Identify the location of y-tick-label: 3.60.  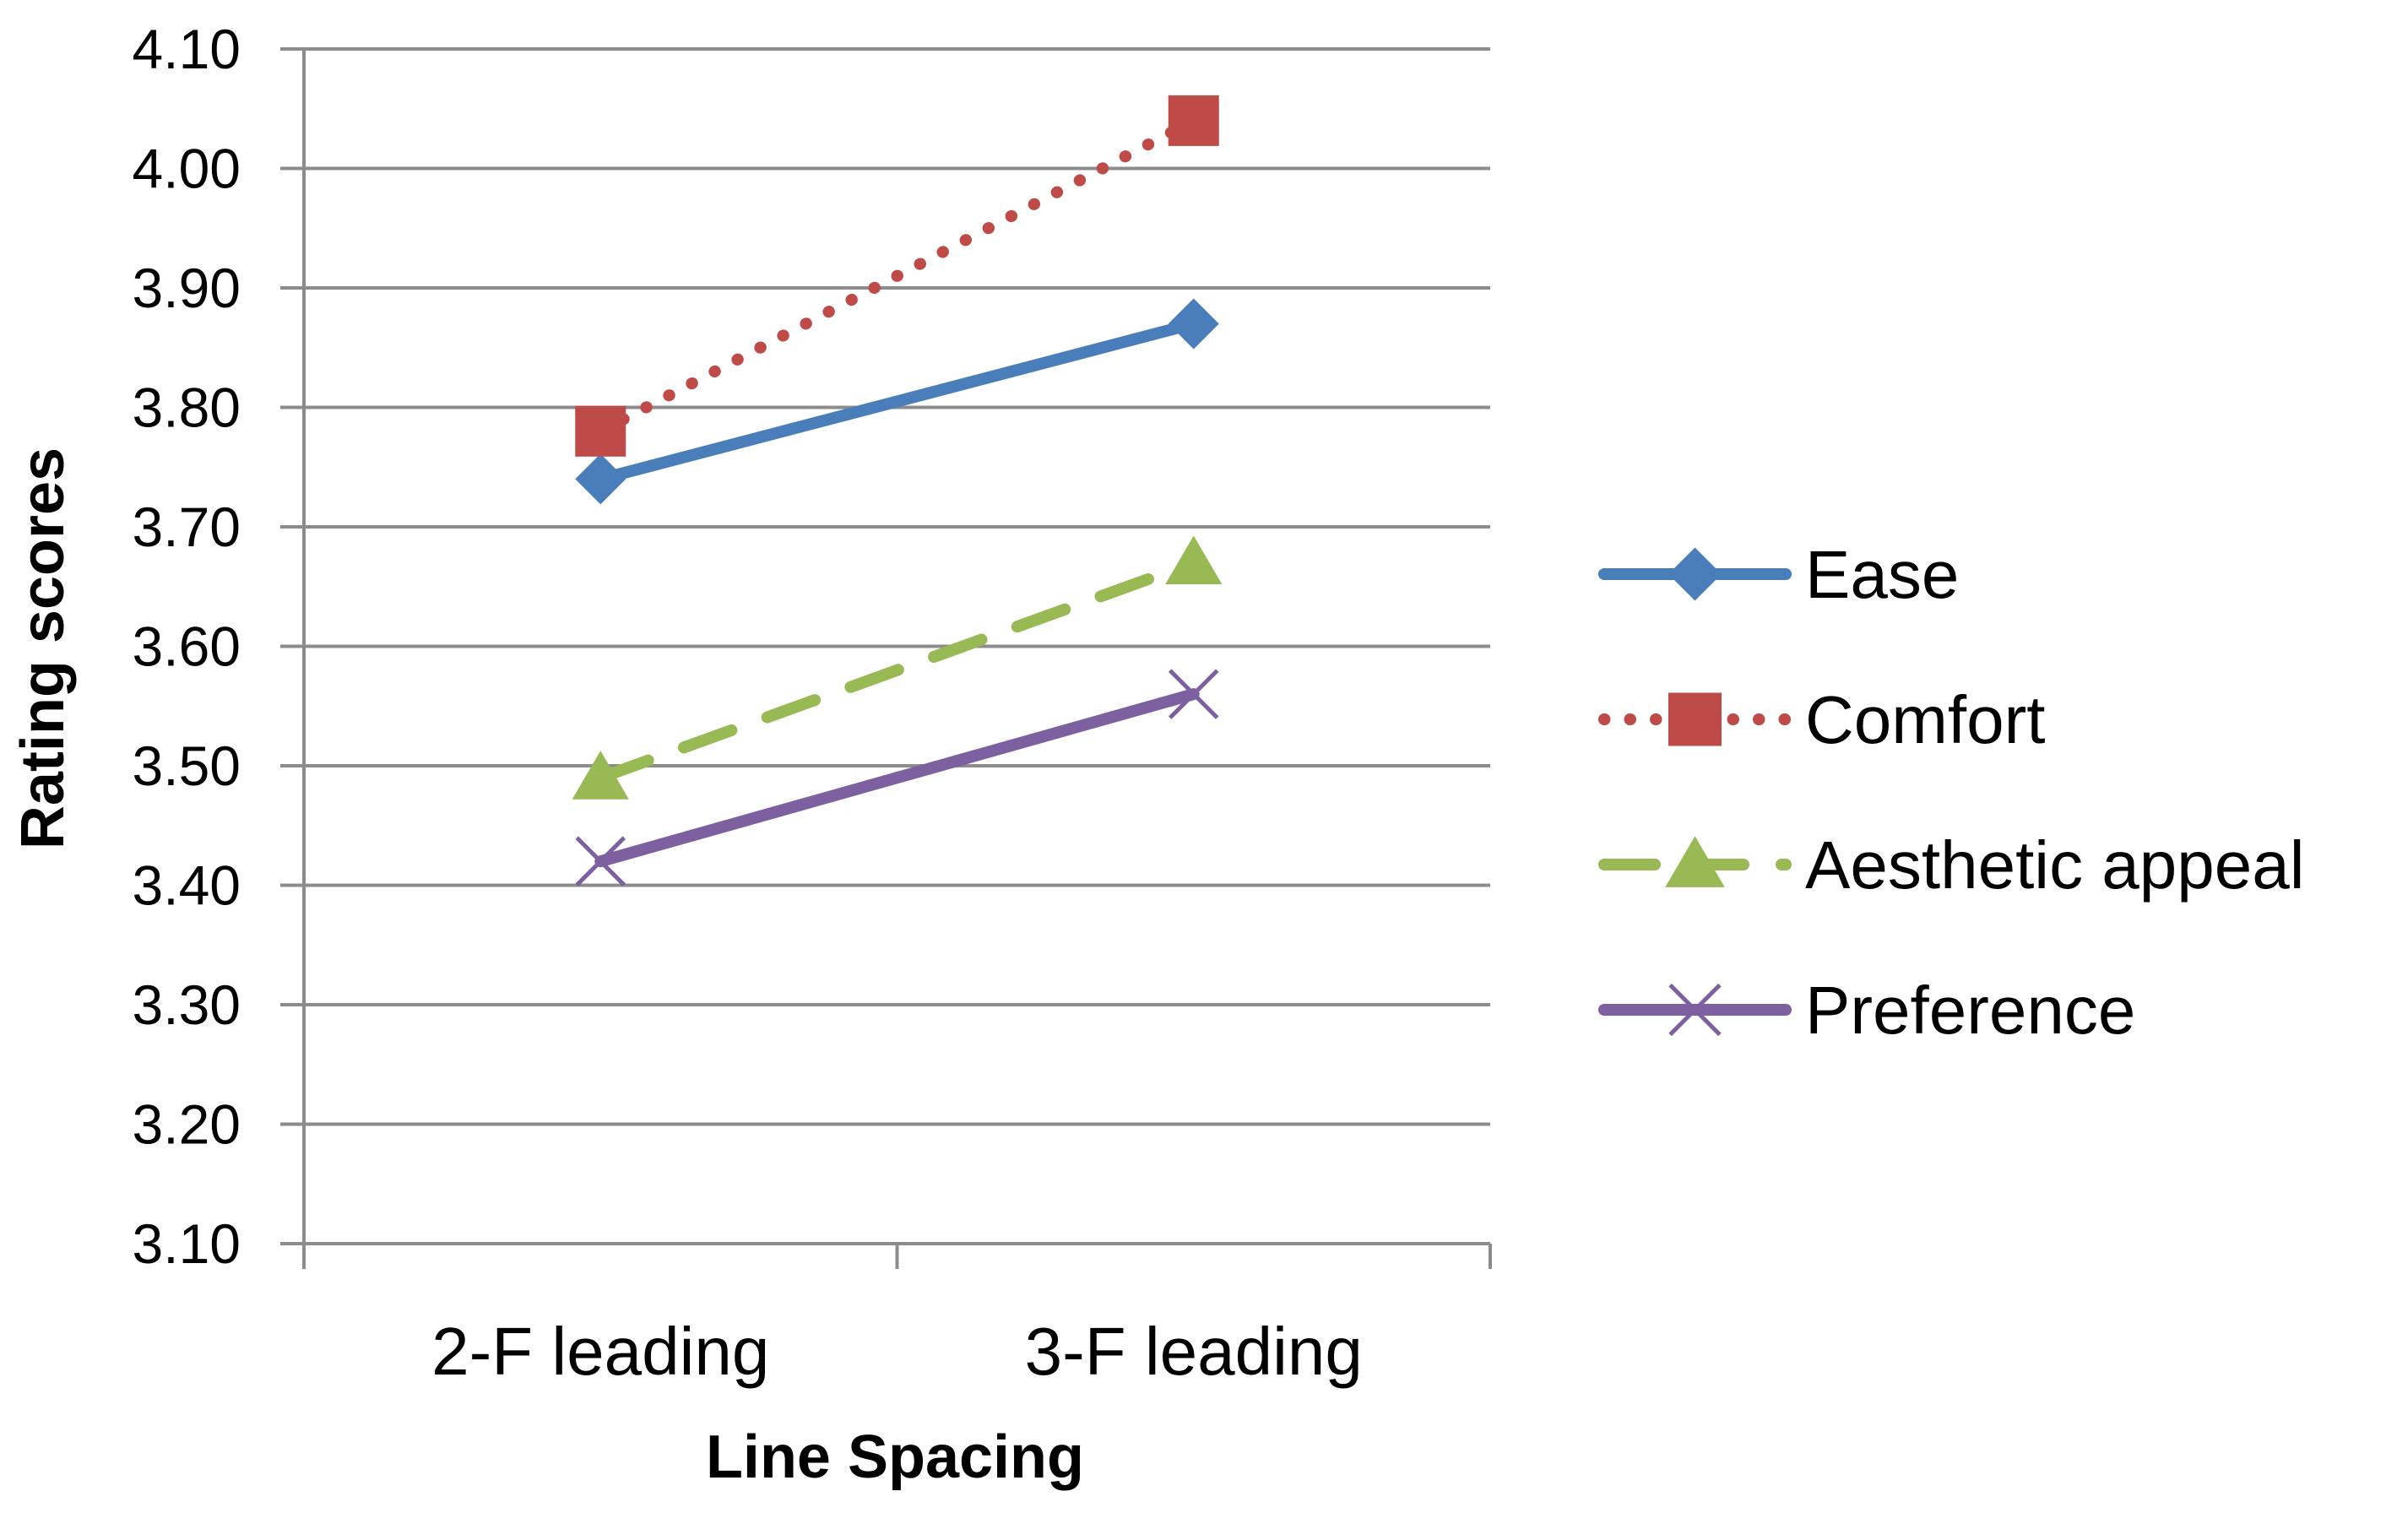
(187, 646).